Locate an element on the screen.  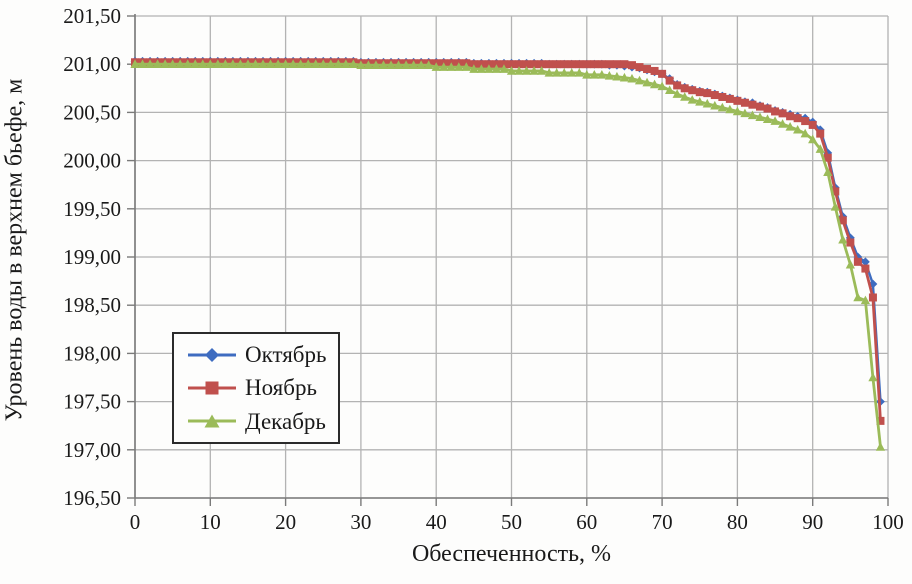
legend-label-november: Ноябрь is located at coordinates (281, 388).